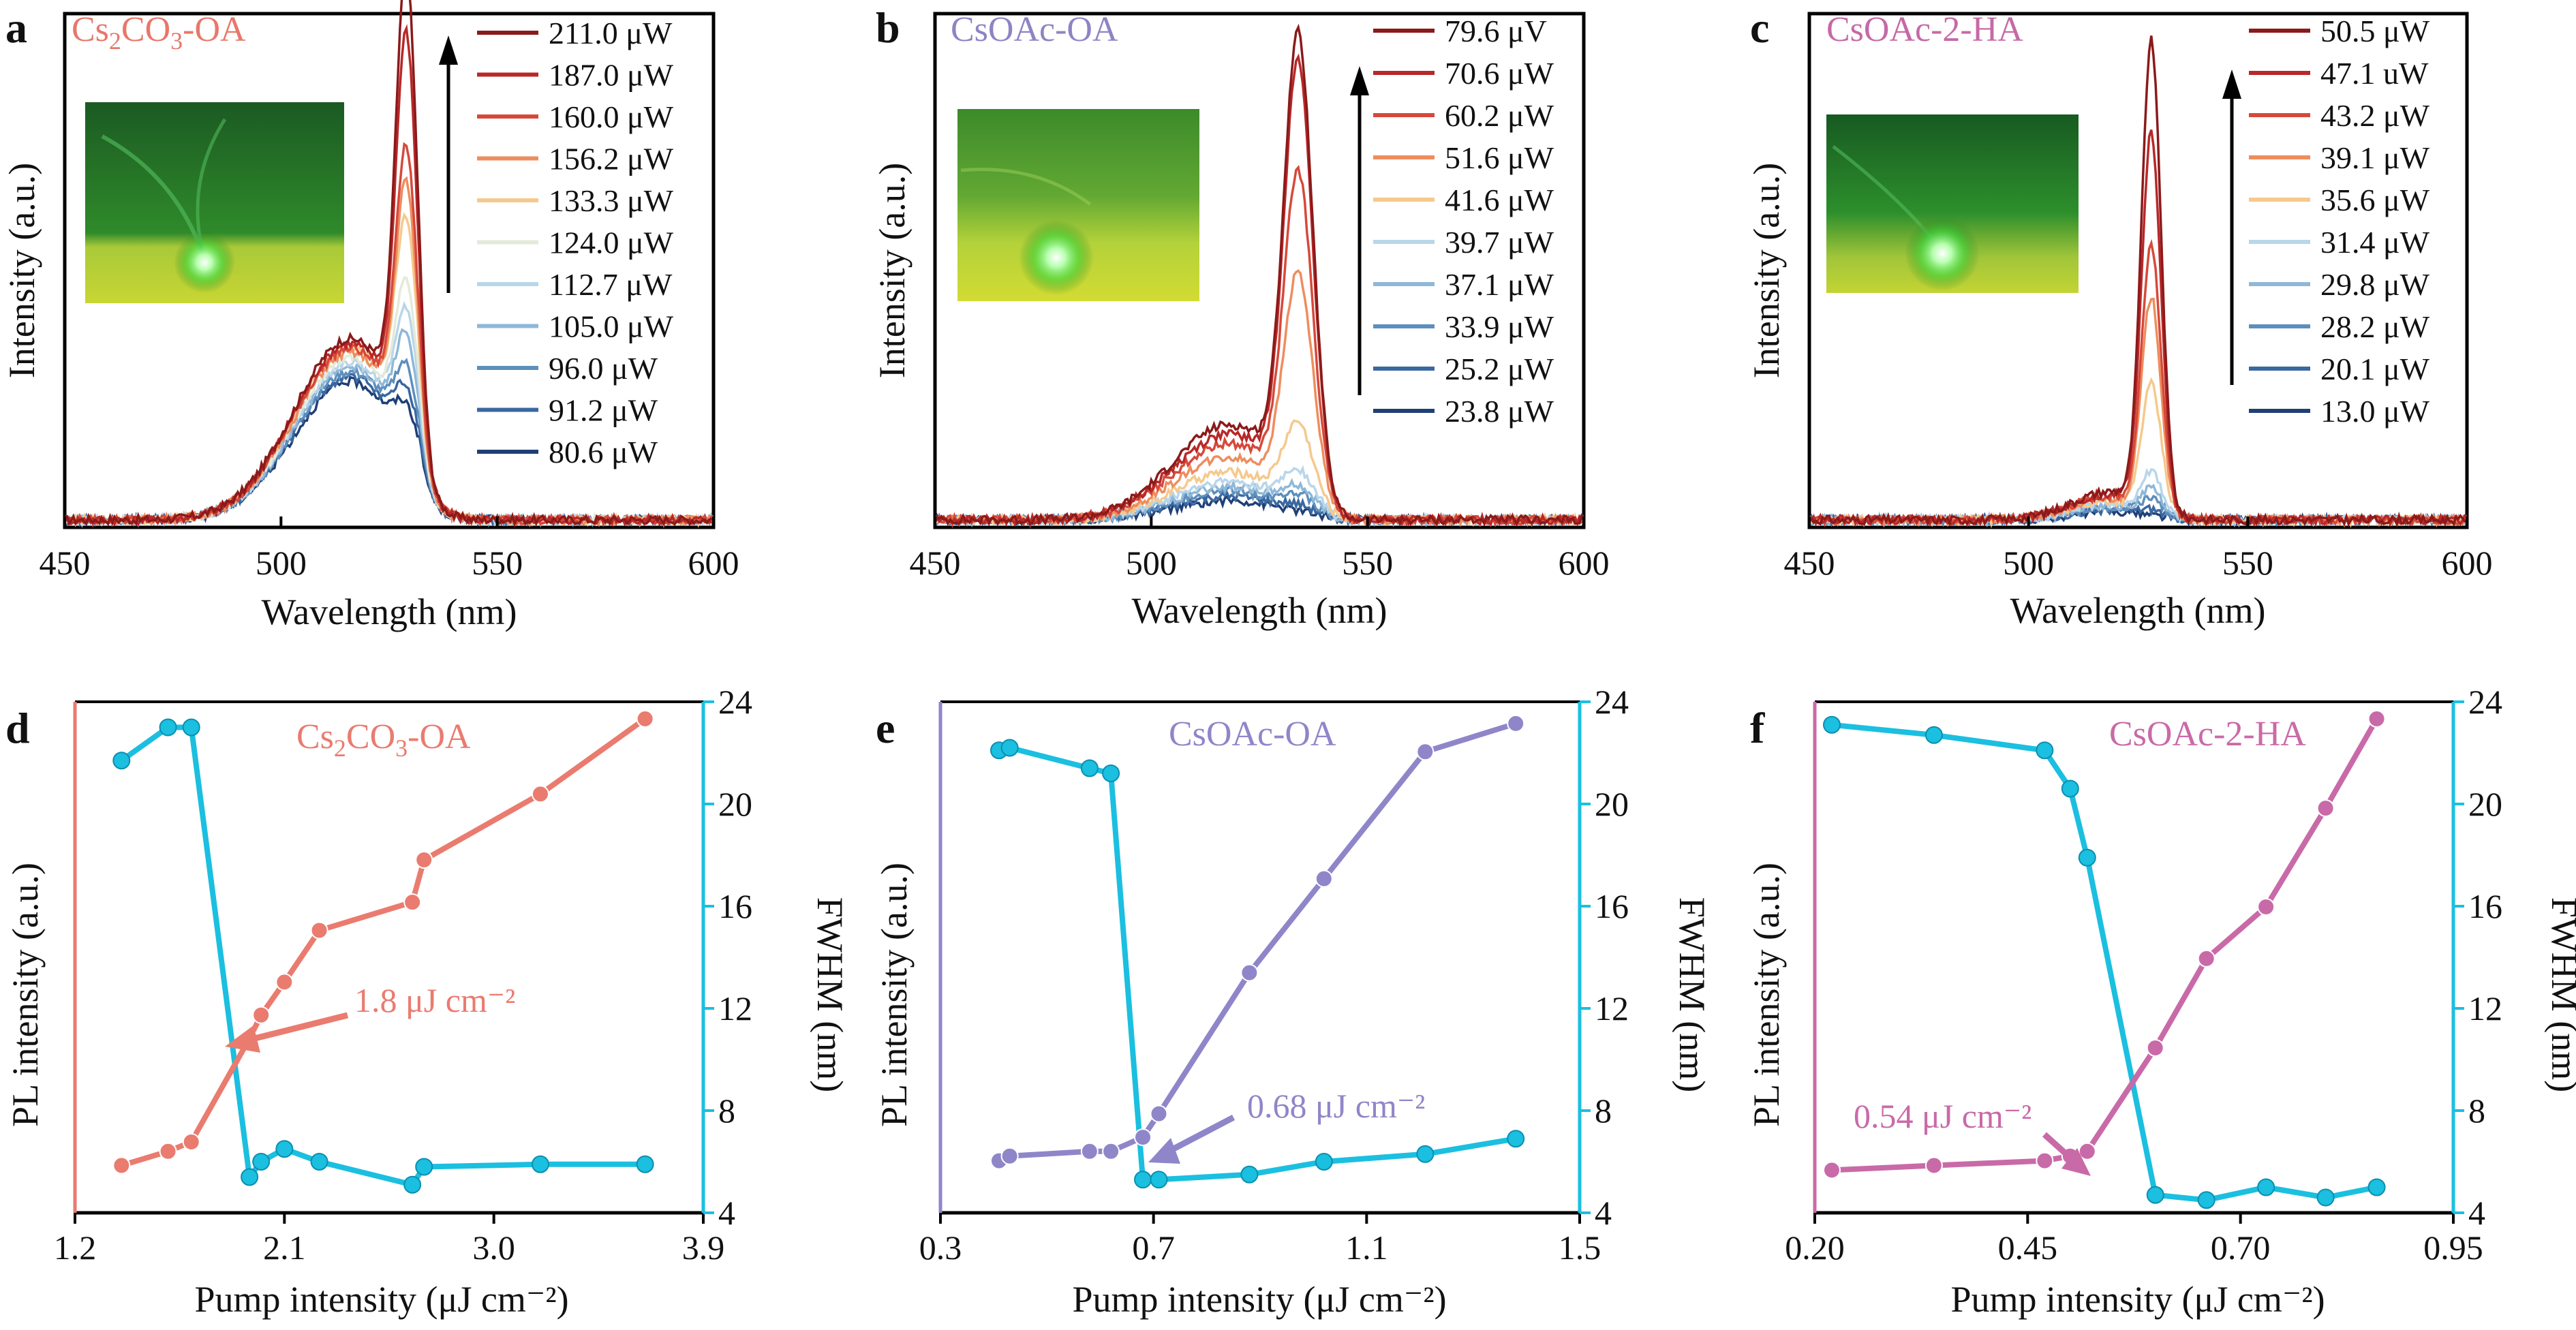 The image size is (2576, 1330). I want to click on x-tick-label: 0.95, so click(2453, 1247).